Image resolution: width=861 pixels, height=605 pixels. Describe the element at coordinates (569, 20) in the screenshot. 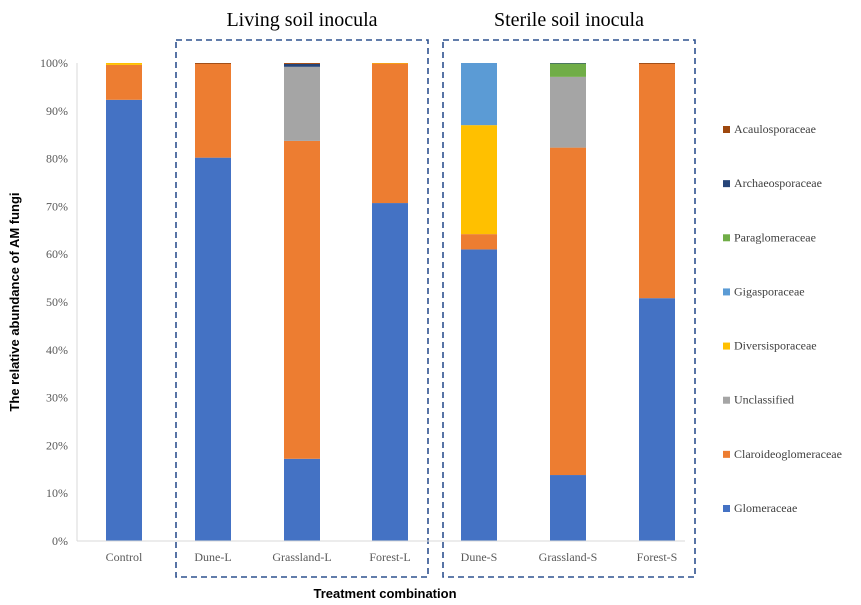

I see `group-title-sterile-soil-inocula: Sterile soil inocula` at that location.